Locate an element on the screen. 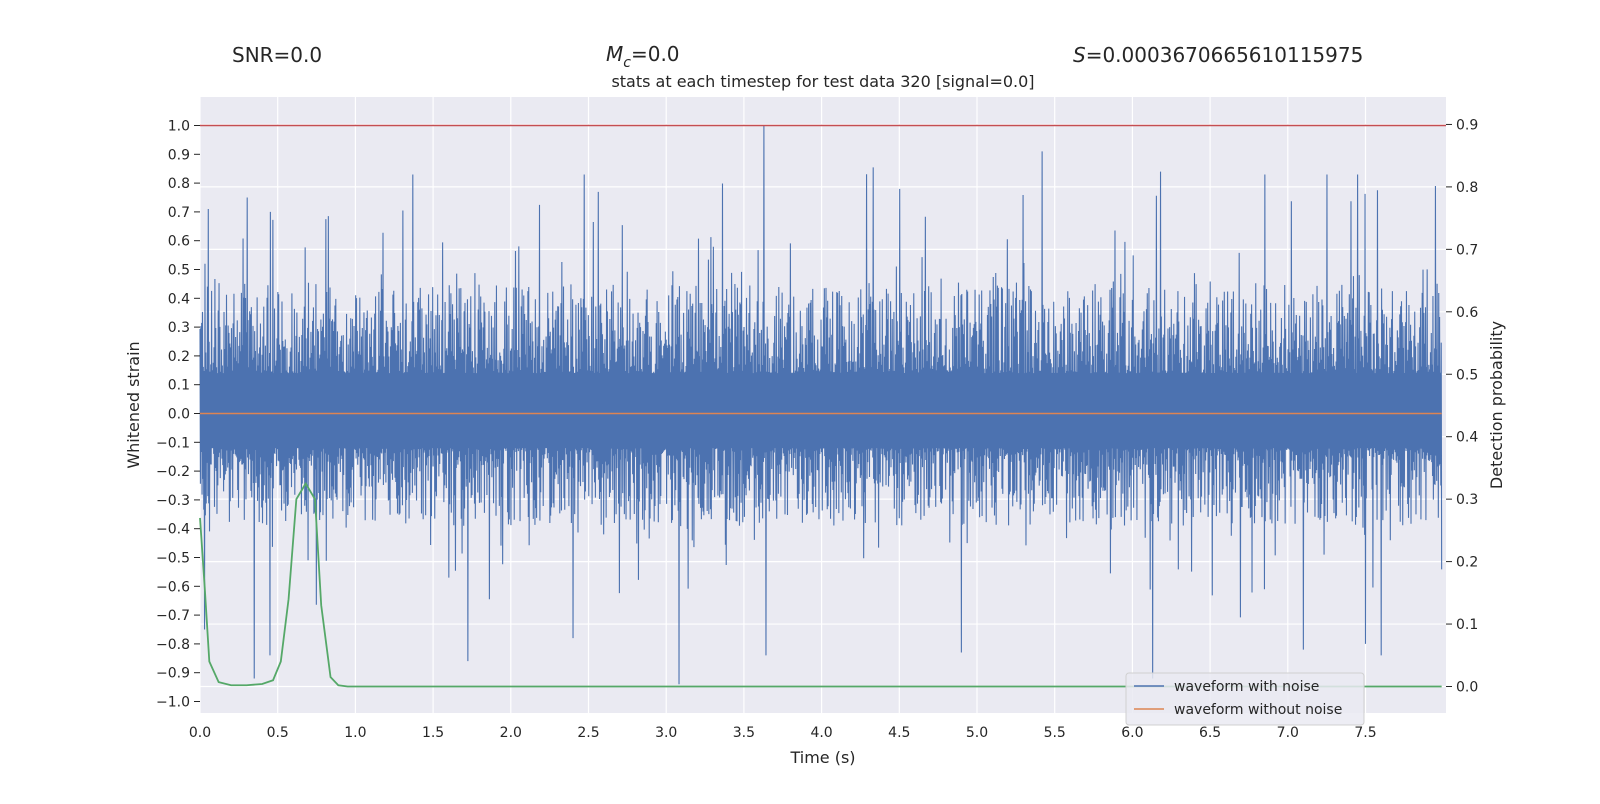 The width and height of the screenshot is (1600, 804). y2-tick-label: 0.9 is located at coordinates (1467, 125).